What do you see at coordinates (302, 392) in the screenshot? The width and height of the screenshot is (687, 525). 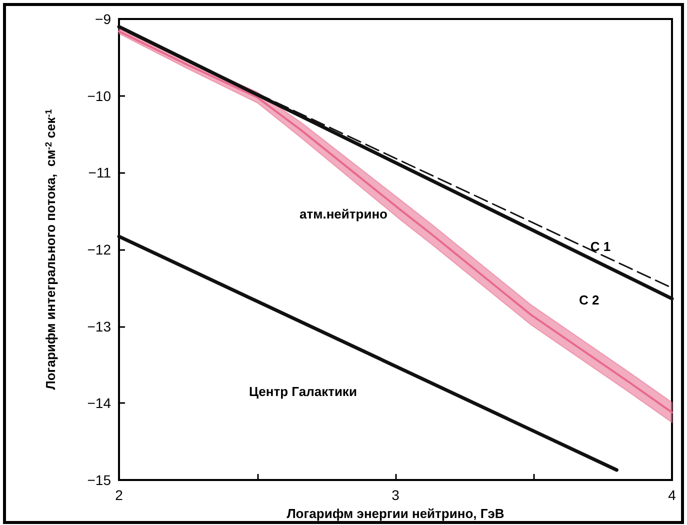 I see `text: Центр Галактики` at bounding box center [302, 392].